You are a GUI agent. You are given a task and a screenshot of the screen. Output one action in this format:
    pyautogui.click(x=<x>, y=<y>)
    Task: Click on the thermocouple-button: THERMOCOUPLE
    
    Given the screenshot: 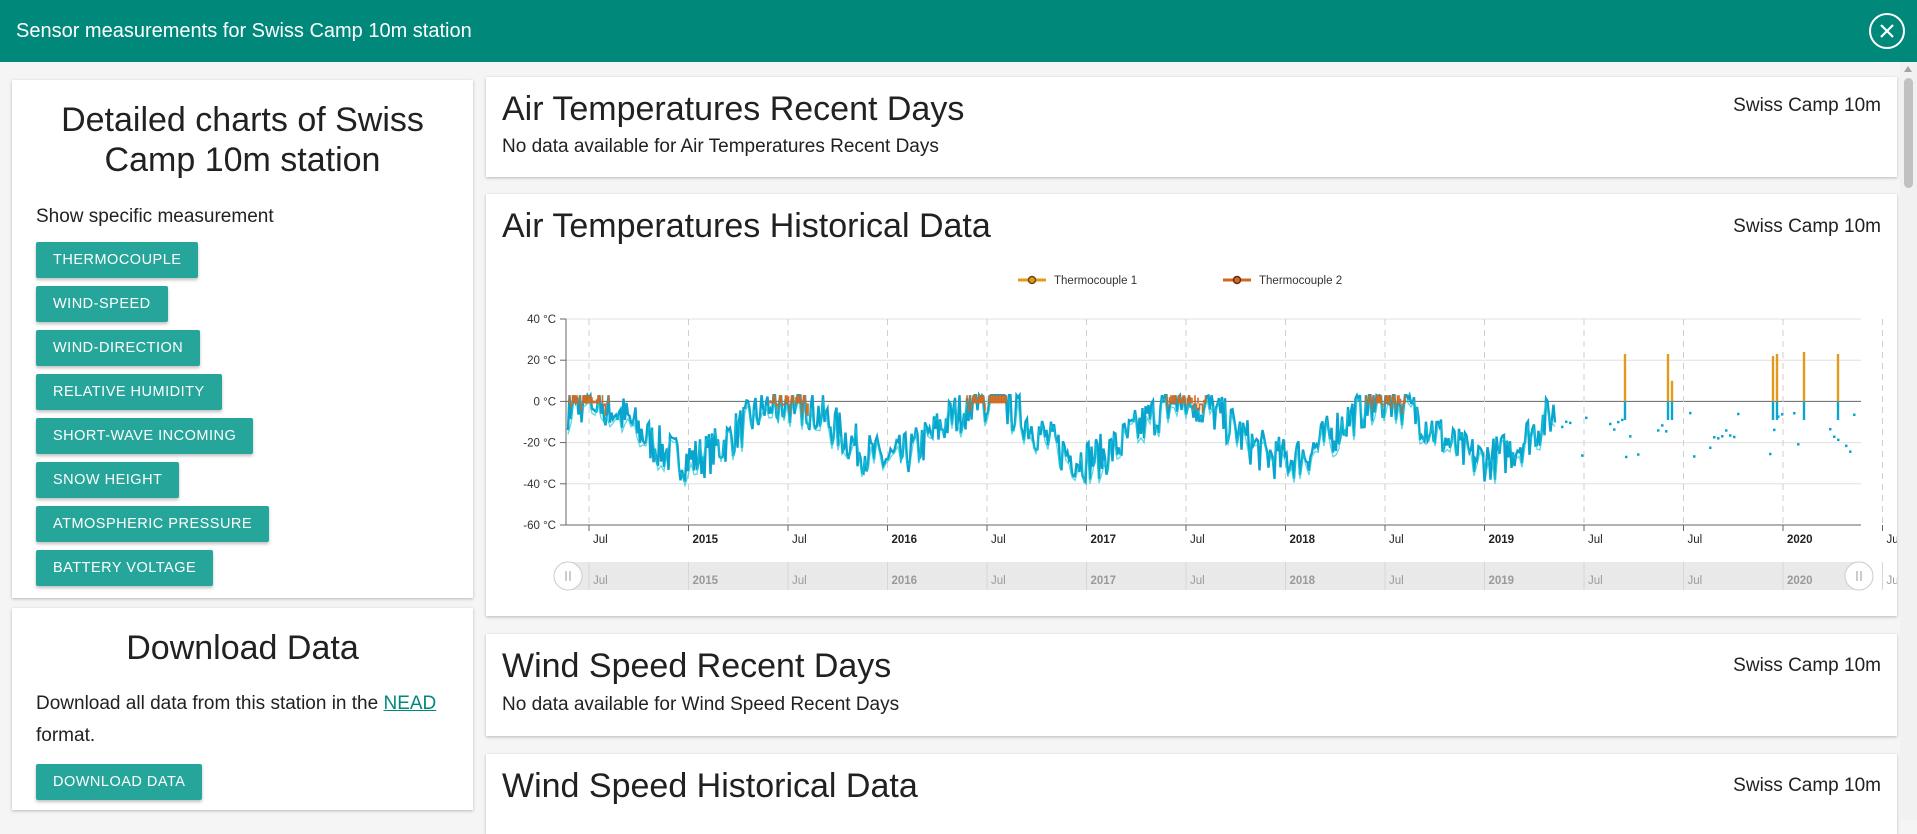 What is the action you would take?
    pyautogui.click(x=117, y=260)
    